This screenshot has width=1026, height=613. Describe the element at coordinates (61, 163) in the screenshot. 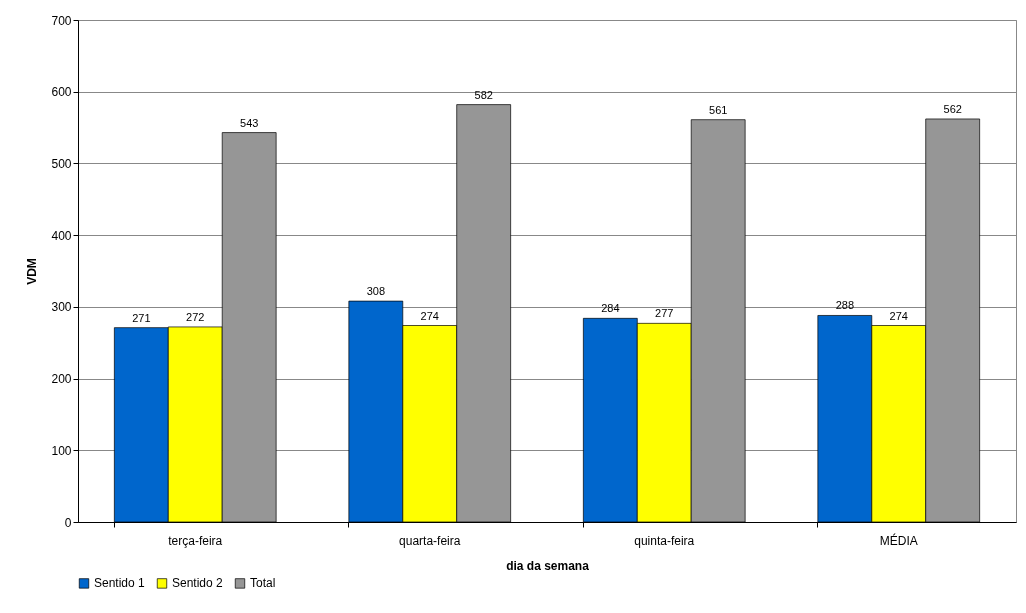

I see `y-tick-label: 500` at that location.